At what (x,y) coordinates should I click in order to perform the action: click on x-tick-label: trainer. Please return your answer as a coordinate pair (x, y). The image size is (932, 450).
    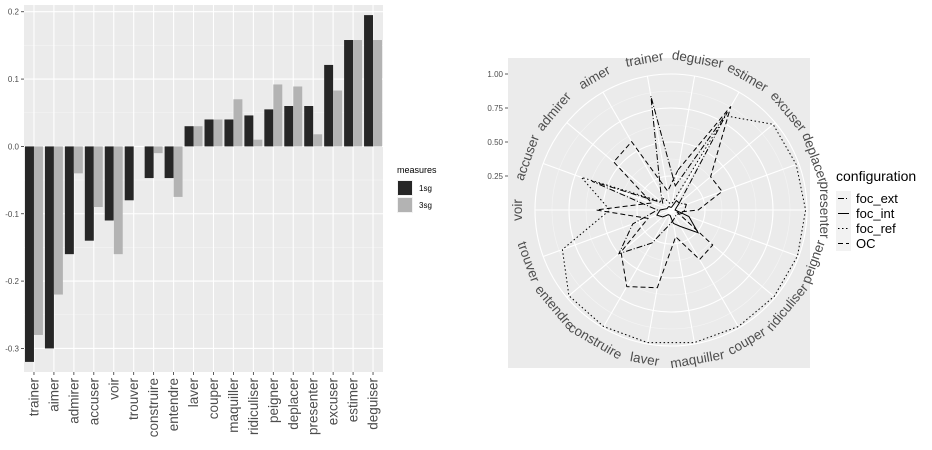
    Looking at the image, I should click on (33, 396).